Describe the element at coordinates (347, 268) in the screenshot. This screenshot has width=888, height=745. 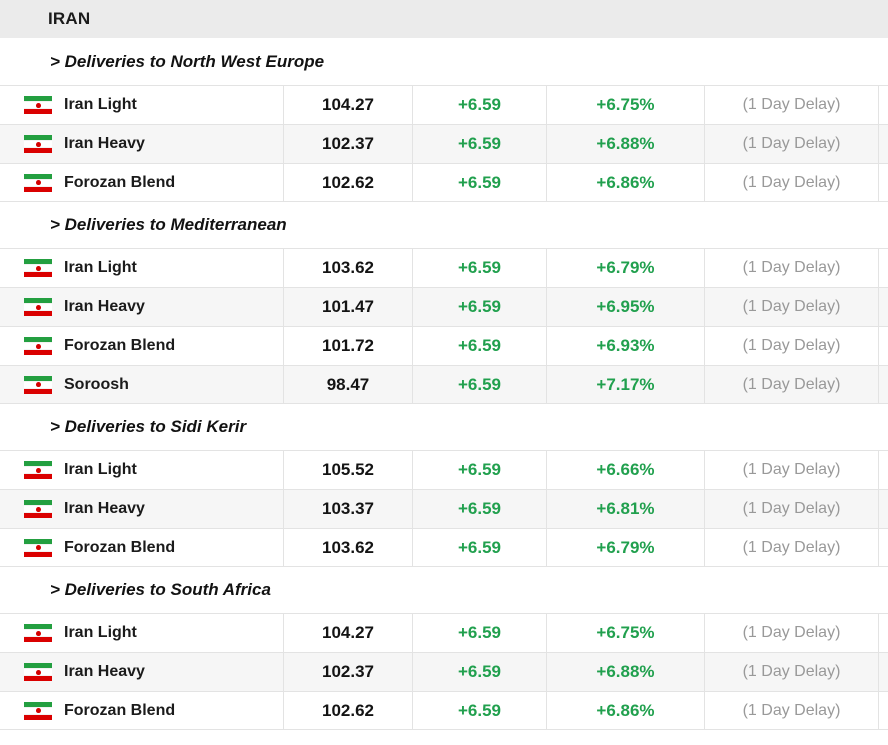
I see `price-cell: 103.62` at that location.